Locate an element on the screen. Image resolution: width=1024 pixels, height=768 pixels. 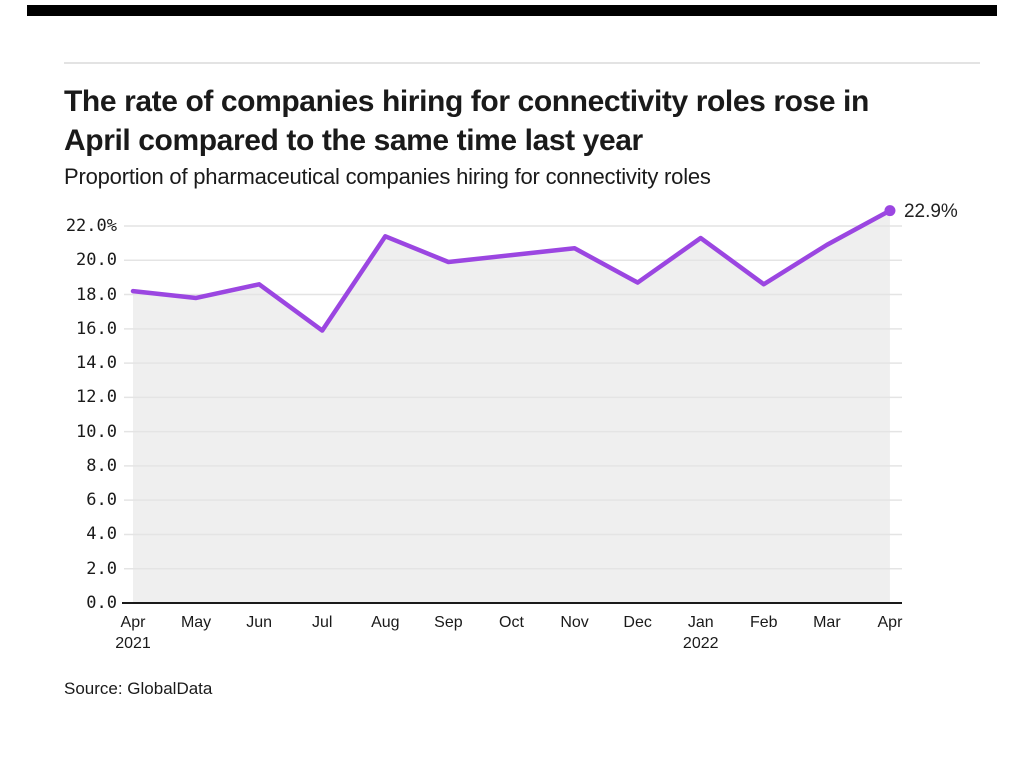
x-tick-label: Jun is located at coordinates (259, 622).